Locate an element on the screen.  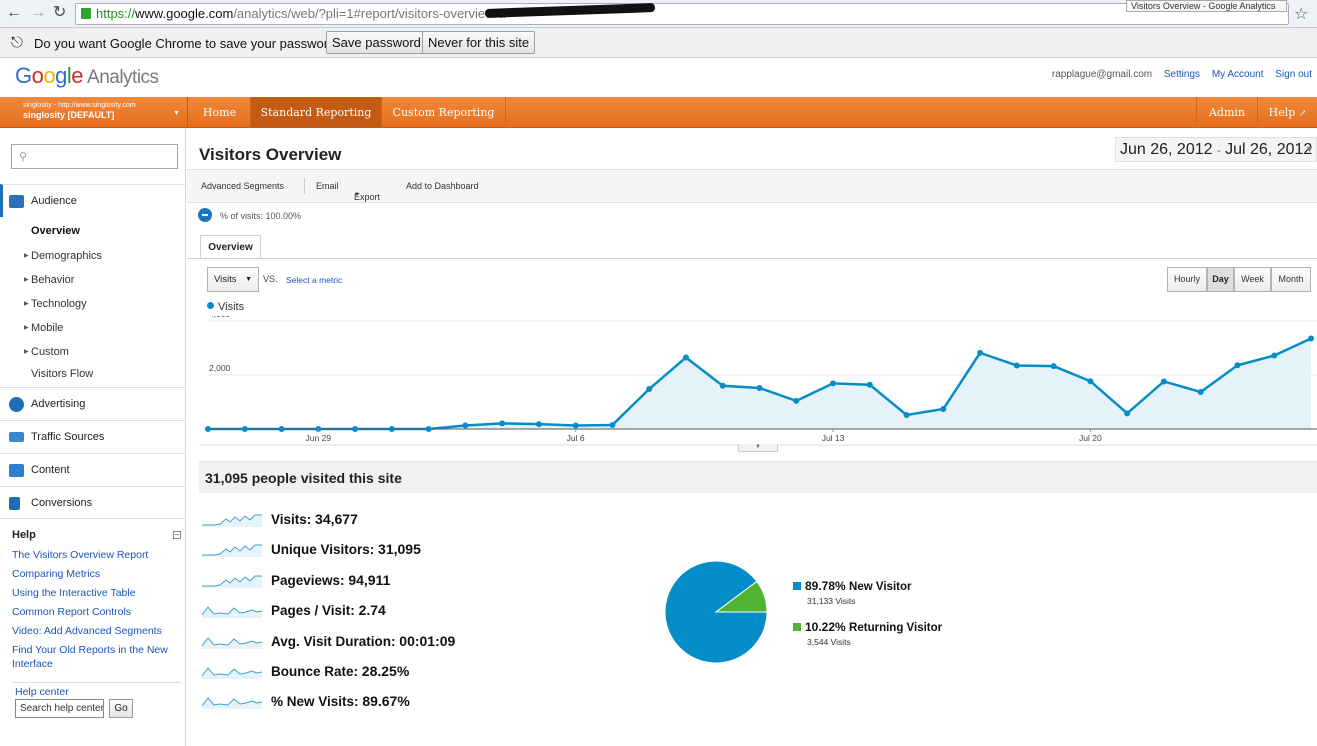
metric-row: Bounce Rate: 28.25% is located at coordinates (382, 671).